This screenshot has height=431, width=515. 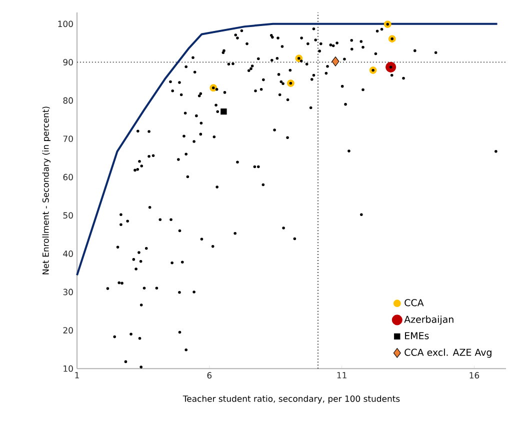 What do you see at coordinates (68, 215) in the screenshot?
I see `y-tick-label: 50` at bounding box center [68, 215].